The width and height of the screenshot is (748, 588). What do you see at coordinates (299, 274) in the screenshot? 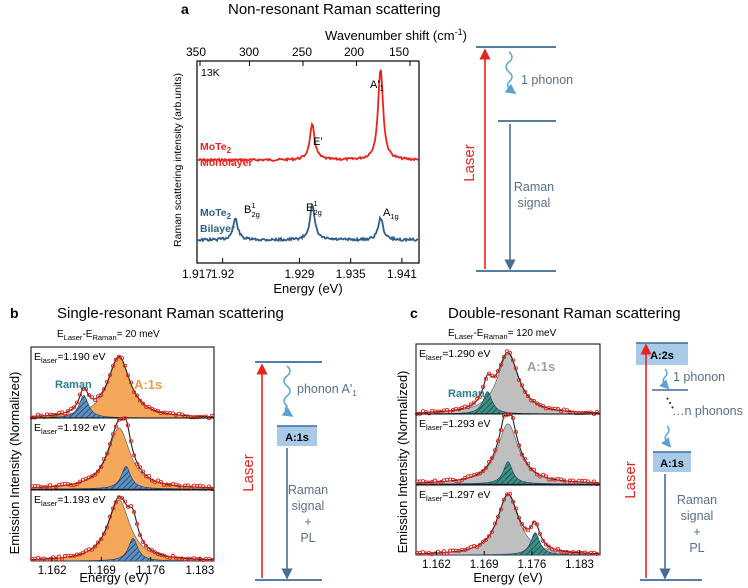
I see `a-x-tick-label: 1.929` at bounding box center [299, 274].